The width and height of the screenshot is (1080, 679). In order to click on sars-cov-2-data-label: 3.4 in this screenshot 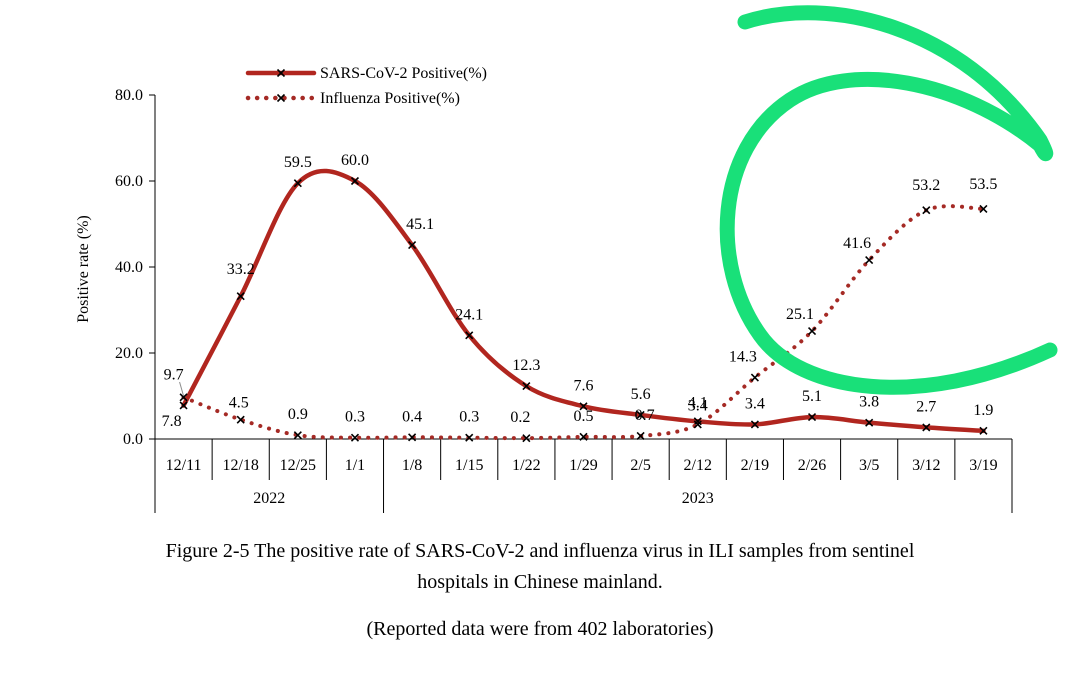, I will do `click(755, 403)`.